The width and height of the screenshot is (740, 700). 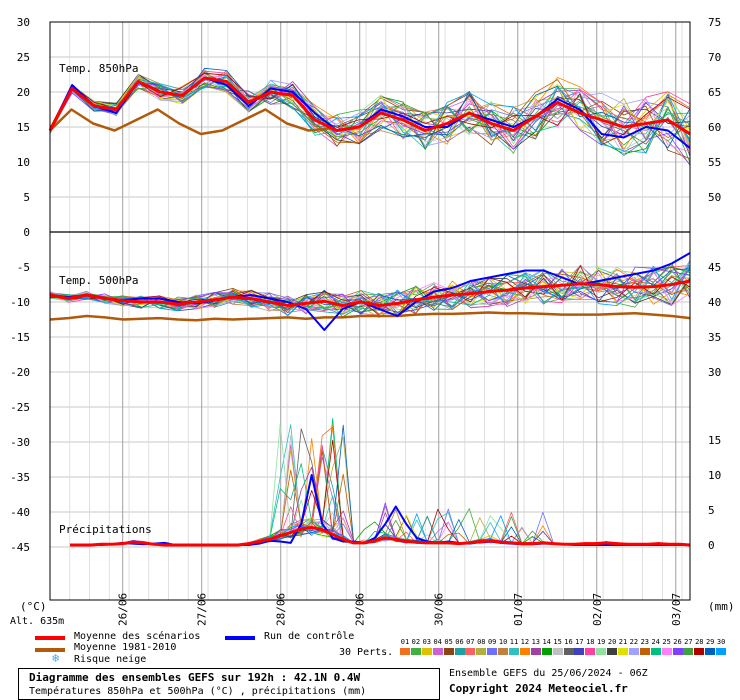 What do you see at coordinates (23, 92) in the screenshot?
I see `y-tick-label: 20` at bounding box center [23, 92].